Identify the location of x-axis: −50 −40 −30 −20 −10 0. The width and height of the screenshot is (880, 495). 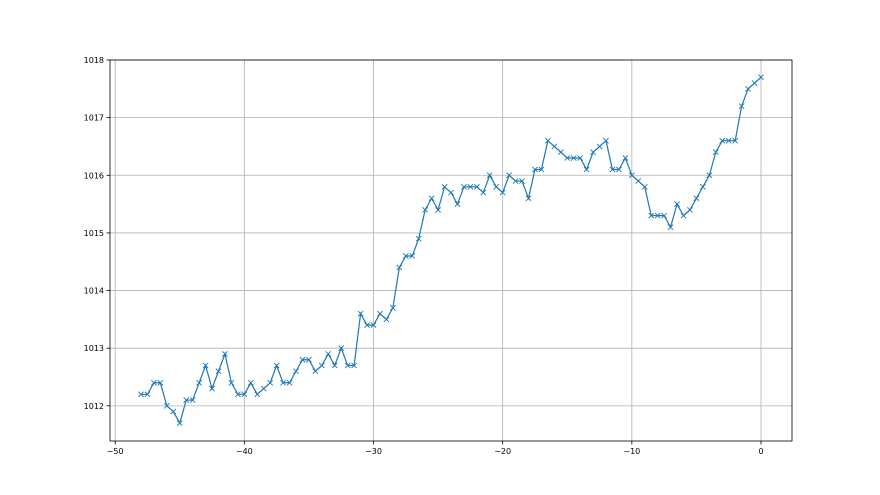
(435, 448).